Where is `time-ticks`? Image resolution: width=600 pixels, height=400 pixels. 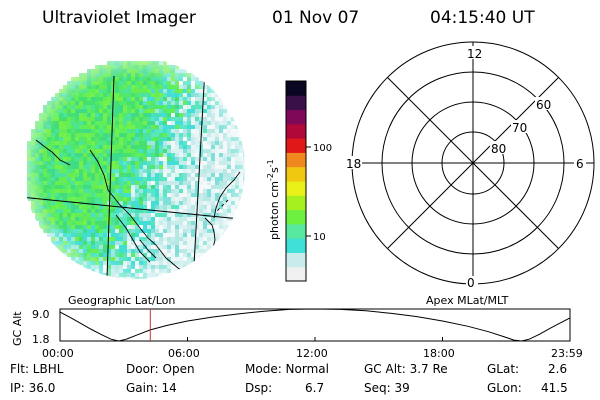 time-ticks is located at coordinates (315, 339).